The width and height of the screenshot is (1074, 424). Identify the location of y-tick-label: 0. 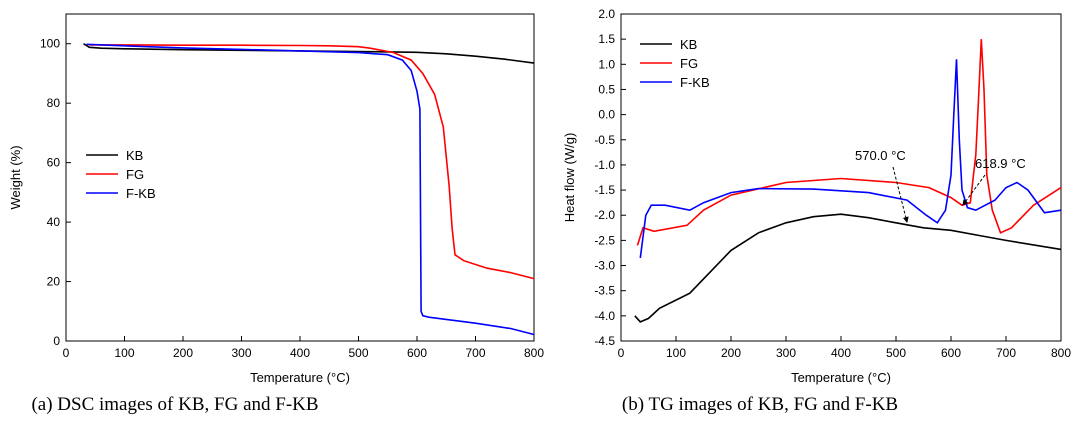
(56, 341).